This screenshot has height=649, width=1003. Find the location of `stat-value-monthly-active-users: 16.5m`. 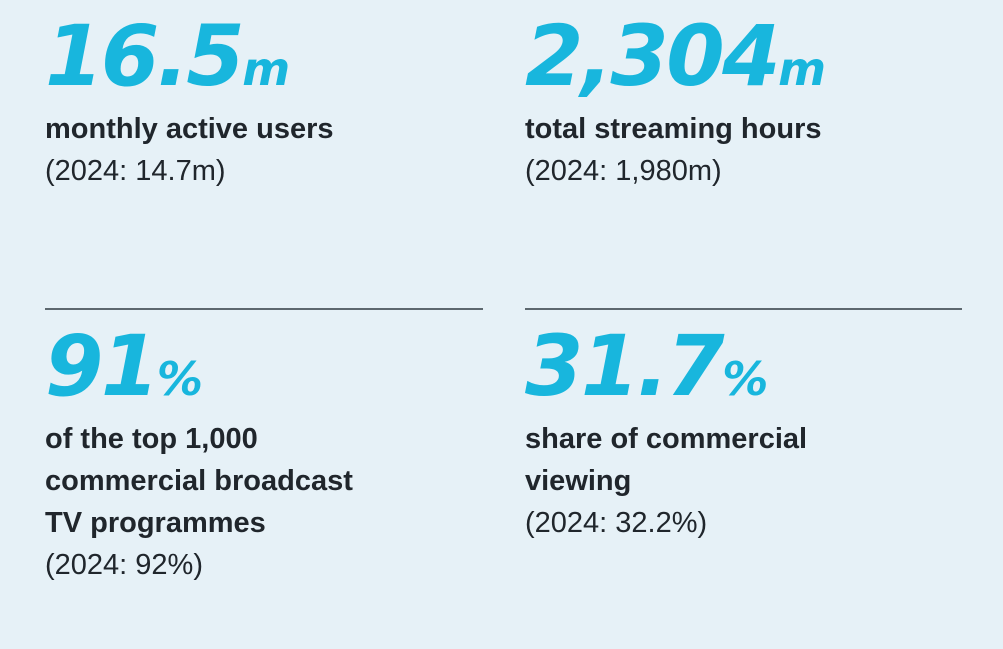

stat-value-monthly-active-users: 16.5m is located at coordinates (264, 56).